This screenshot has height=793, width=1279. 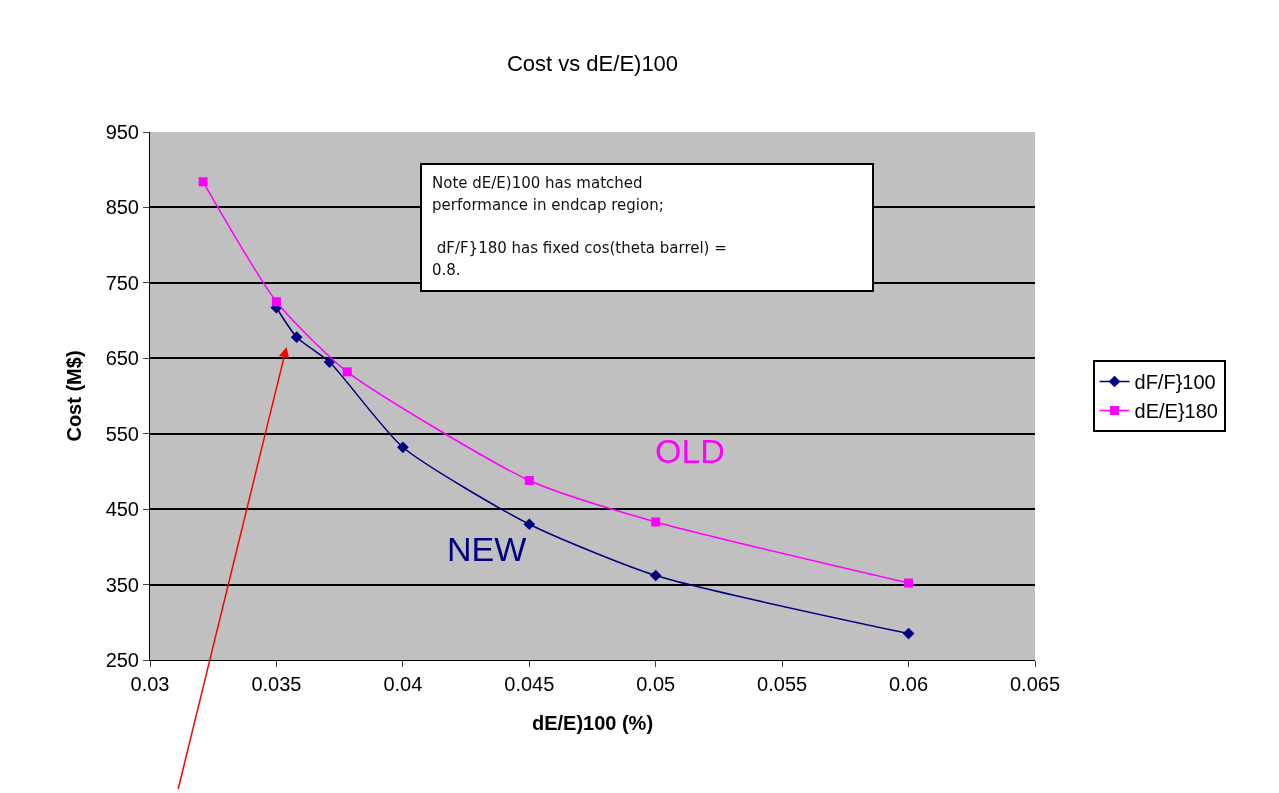 What do you see at coordinates (690, 451) in the screenshot?
I see `annotation: OLD` at bounding box center [690, 451].